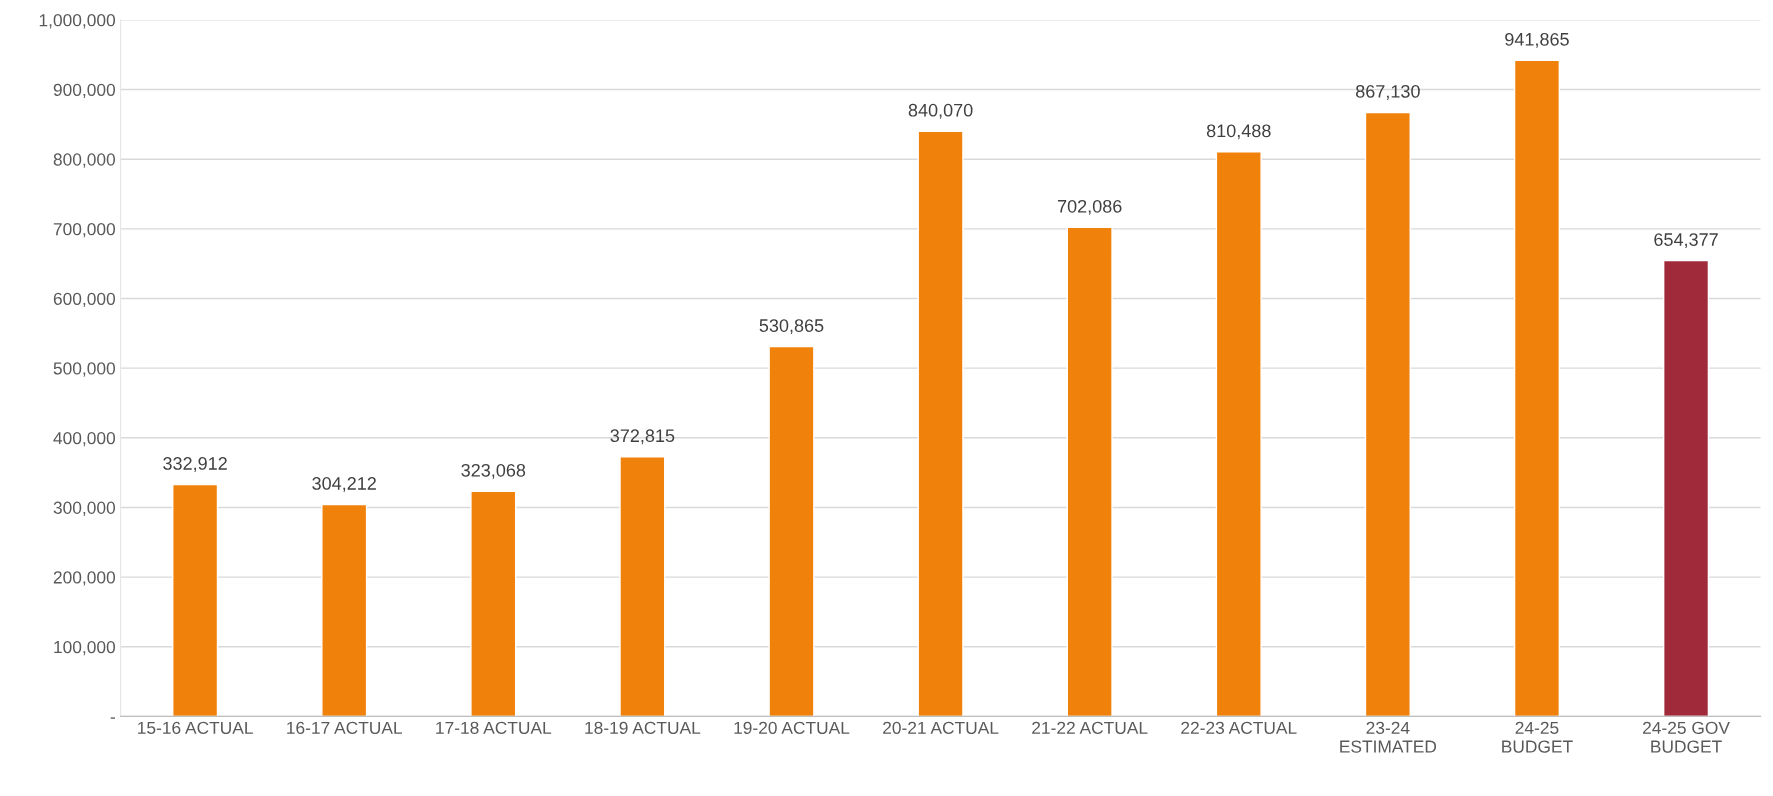 The image size is (1773, 796). I want to click on y-tick-label: 400,000, so click(84, 439).